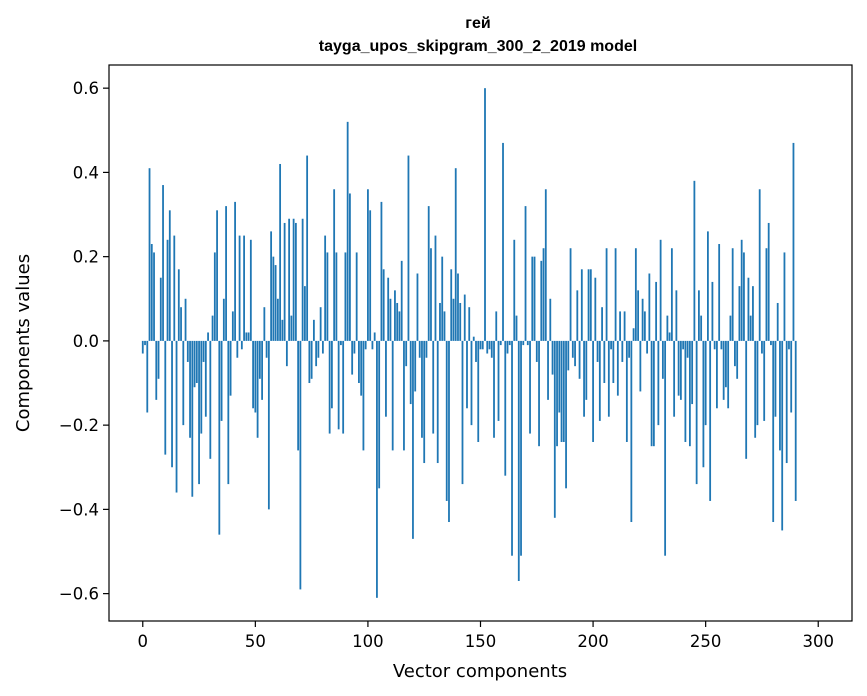  Describe the element at coordinates (143, 641) in the screenshot. I see `x-tick-label: 0` at that location.